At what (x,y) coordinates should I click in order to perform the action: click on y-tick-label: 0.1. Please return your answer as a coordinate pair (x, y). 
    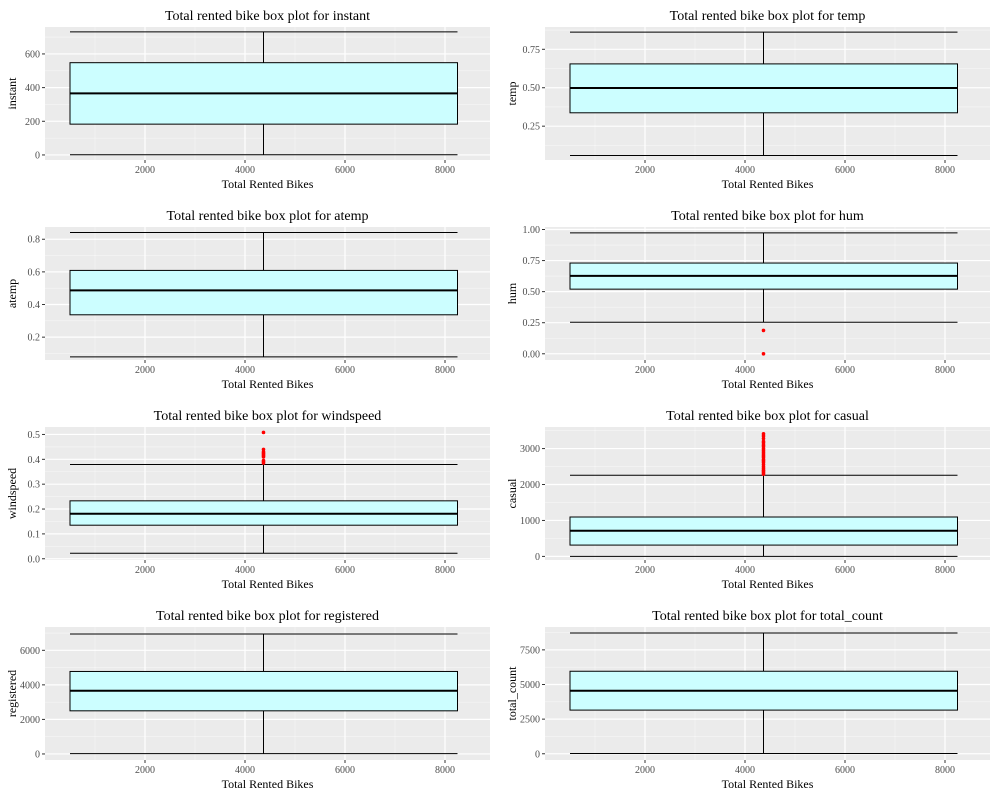
    Looking at the image, I should click on (34, 534).